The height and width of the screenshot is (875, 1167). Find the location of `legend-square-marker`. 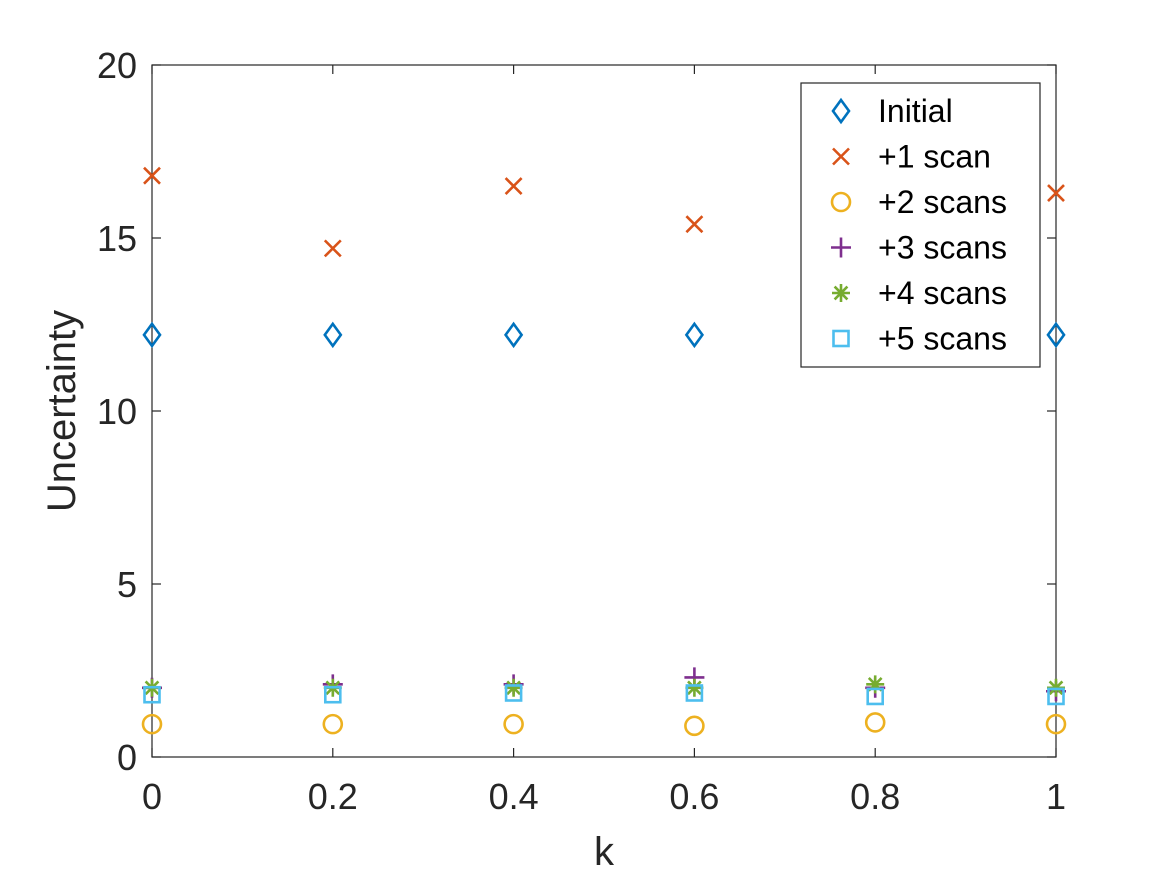

legend-square-marker is located at coordinates (841, 338).